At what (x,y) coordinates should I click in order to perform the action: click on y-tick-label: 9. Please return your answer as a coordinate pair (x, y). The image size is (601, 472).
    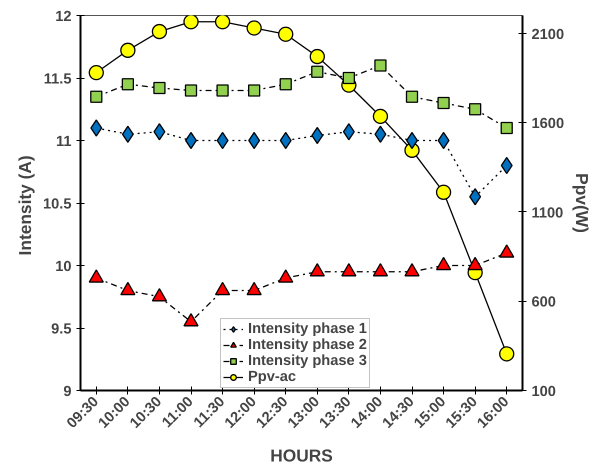
    Looking at the image, I should click on (67, 392).